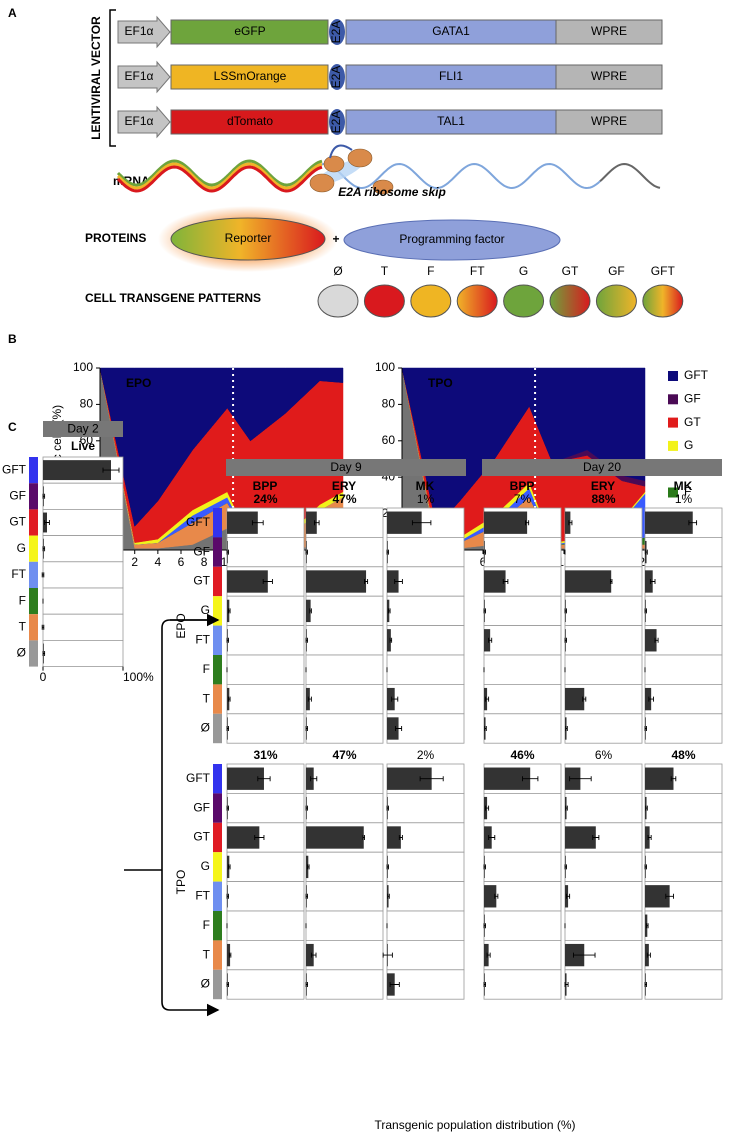 This screenshot has height=1141, width=733. I want to click on promoter-label: EF1α, so click(139, 121).